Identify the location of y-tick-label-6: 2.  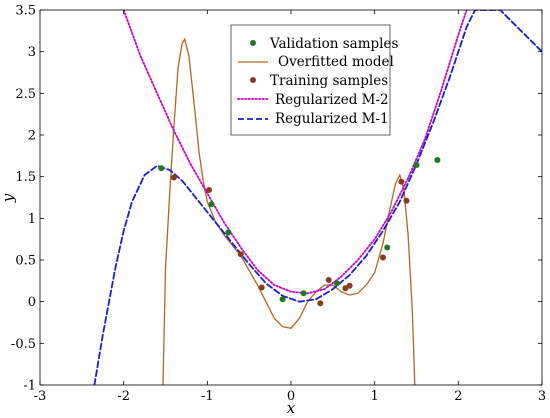
(32, 136).